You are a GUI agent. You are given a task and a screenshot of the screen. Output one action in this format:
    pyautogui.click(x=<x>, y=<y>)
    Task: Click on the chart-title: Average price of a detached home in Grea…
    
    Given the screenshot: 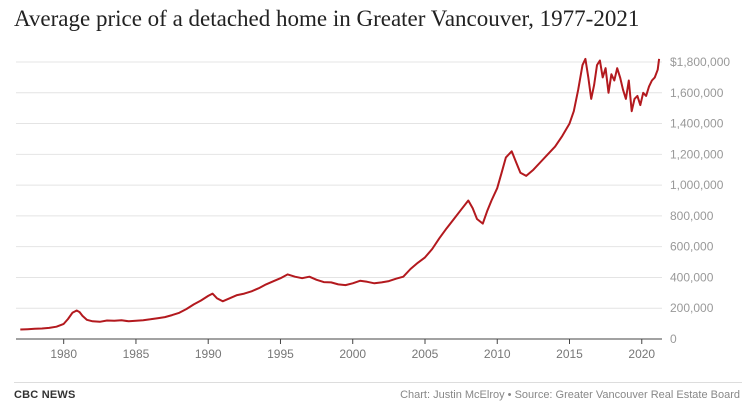 What is the action you would take?
    pyautogui.click(x=327, y=18)
    